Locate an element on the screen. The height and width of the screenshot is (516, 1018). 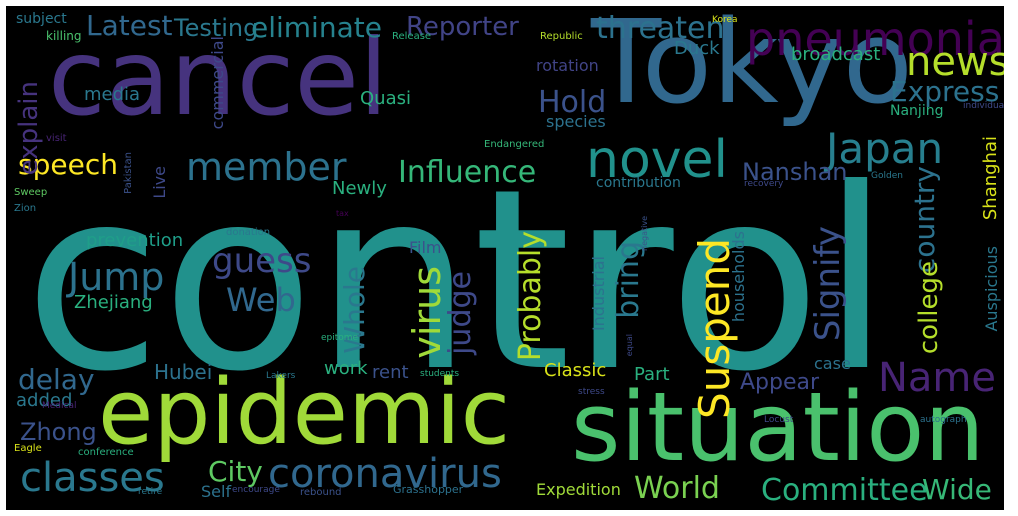
word-korea: Korea is located at coordinates (725, 20).